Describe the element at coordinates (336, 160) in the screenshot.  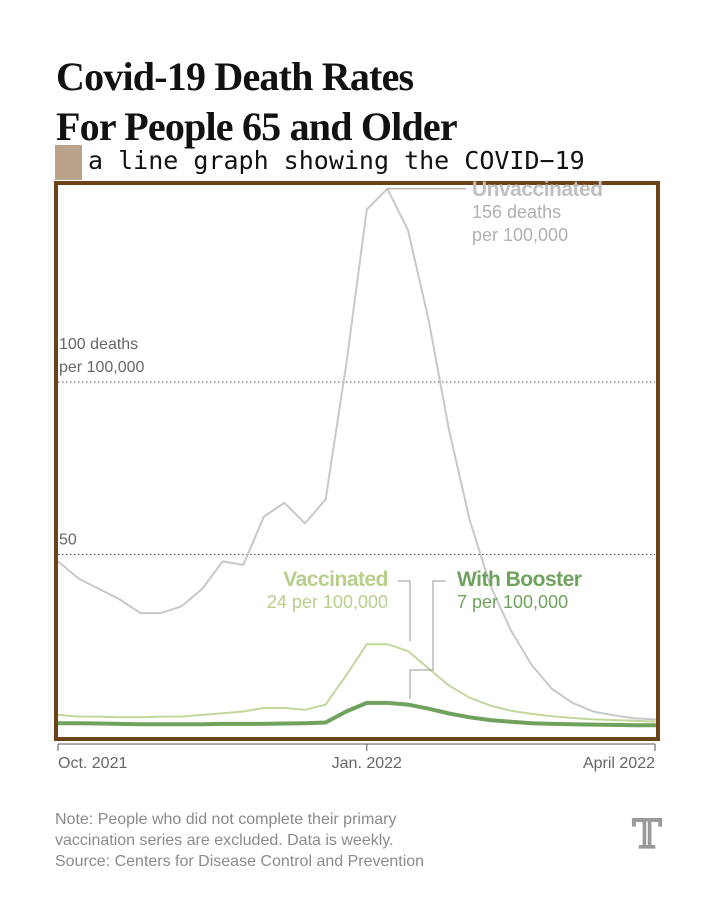
I see `alt-caption: a line graph showing the COVID−19` at that location.